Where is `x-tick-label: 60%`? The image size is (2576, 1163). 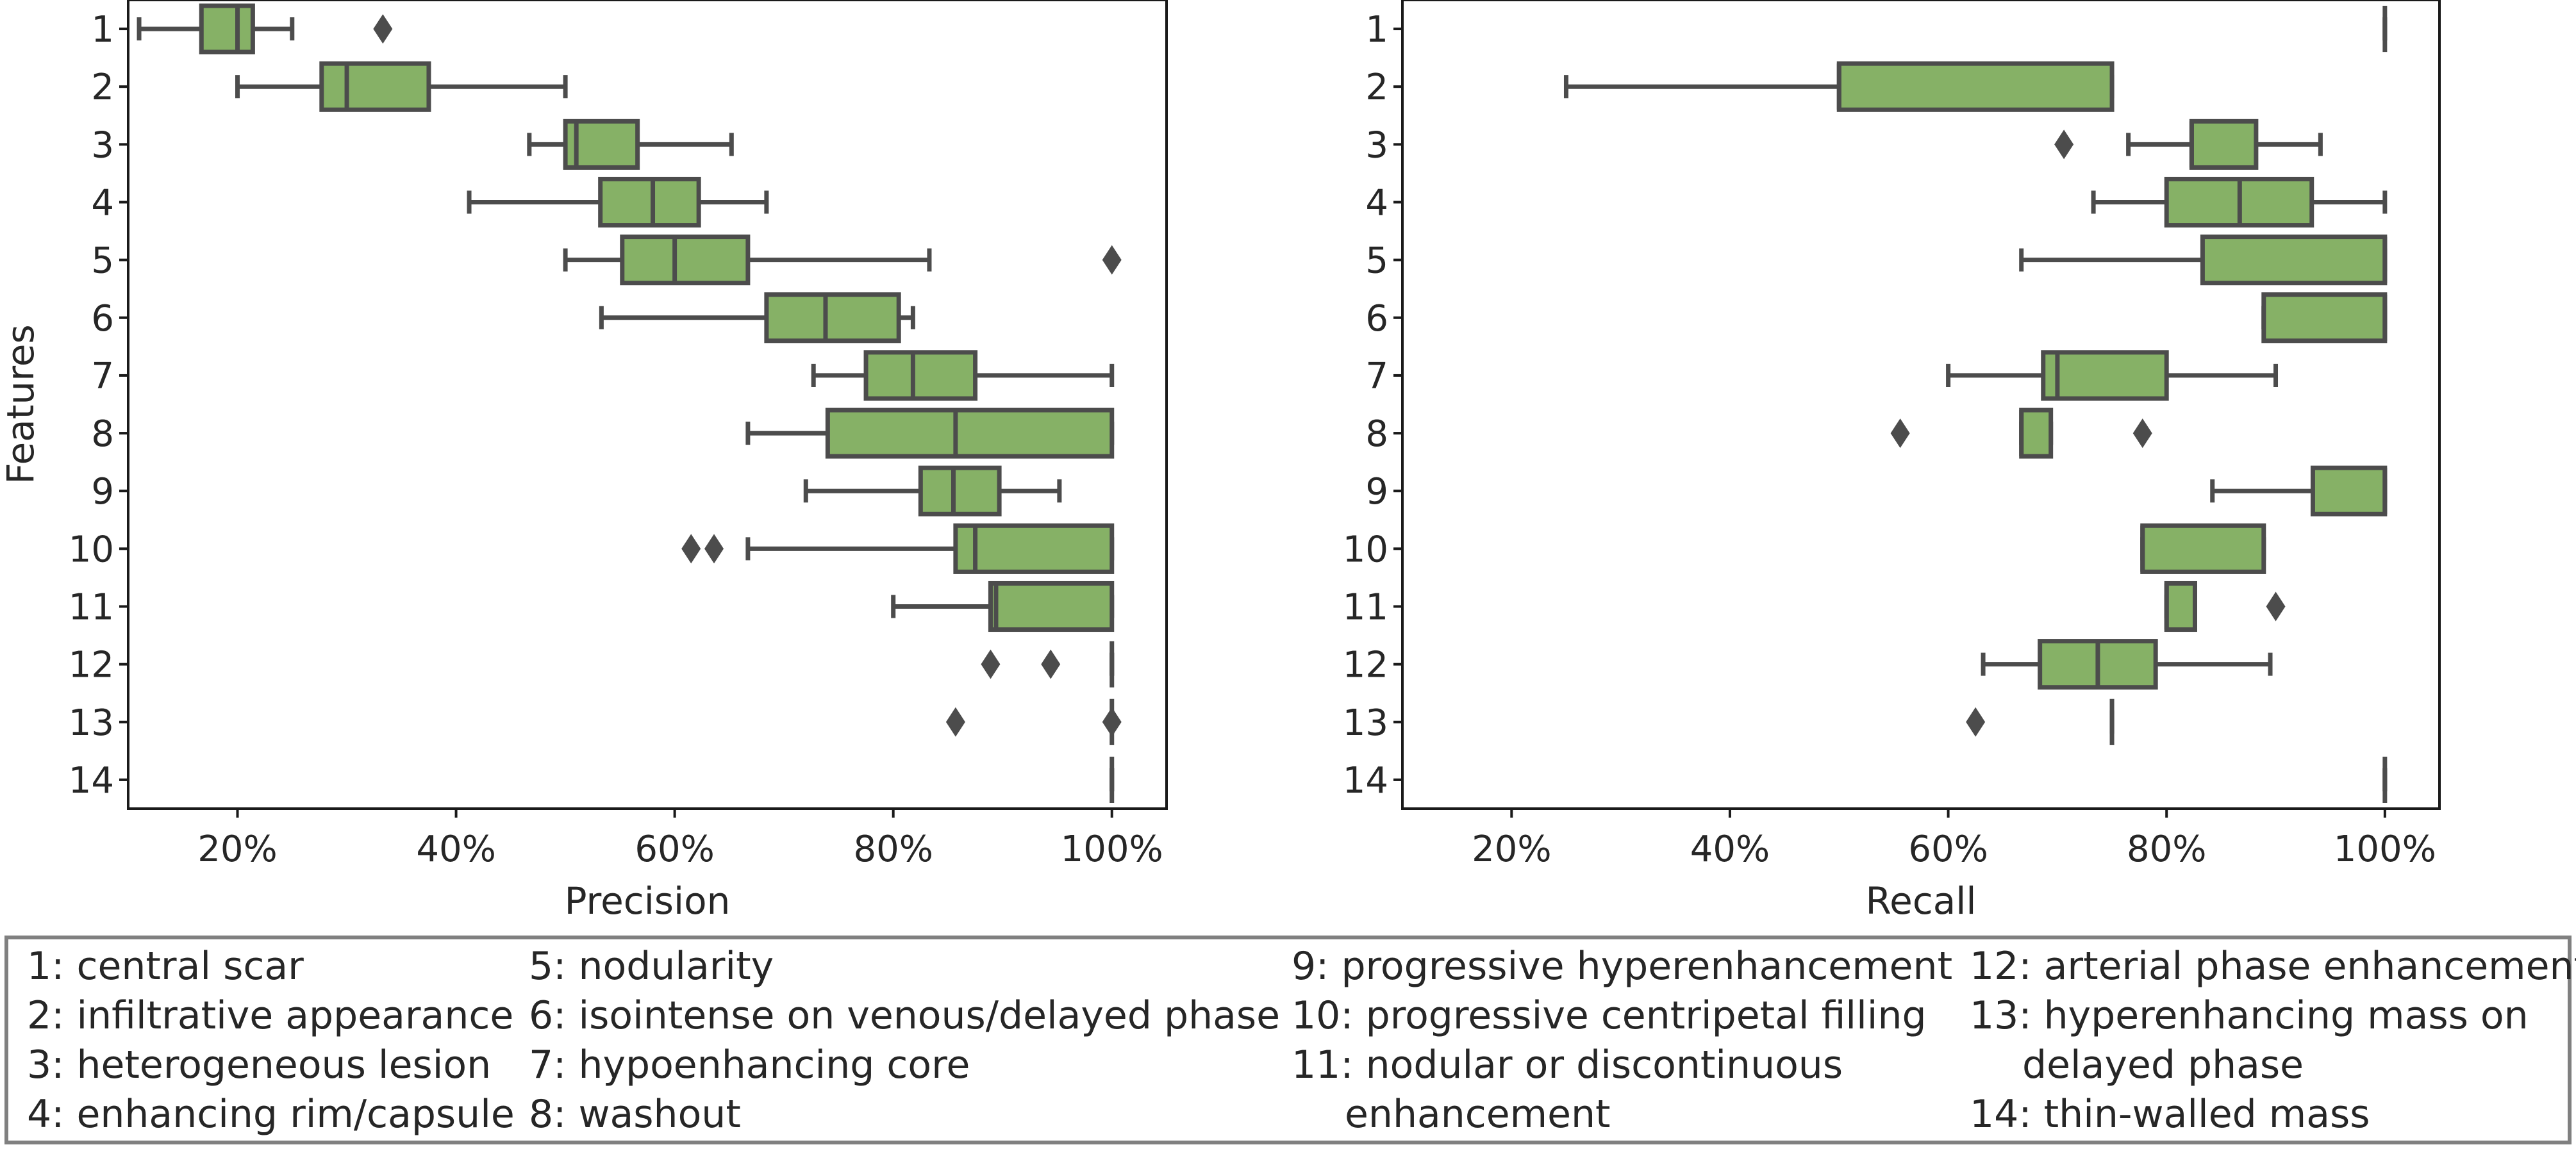
x-tick-label: 60% is located at coordinates (1948, 849).